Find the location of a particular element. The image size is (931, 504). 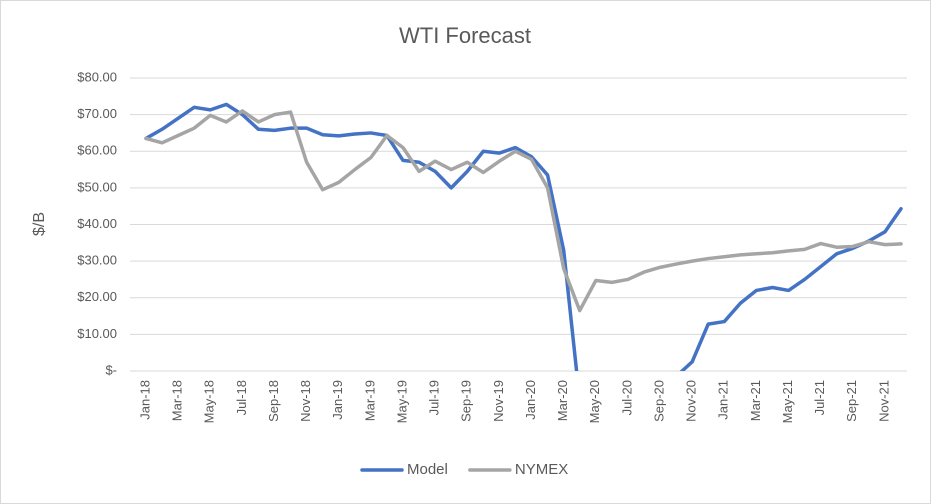

y-tick-label: $10.00 is located at coordinates (97, 333).